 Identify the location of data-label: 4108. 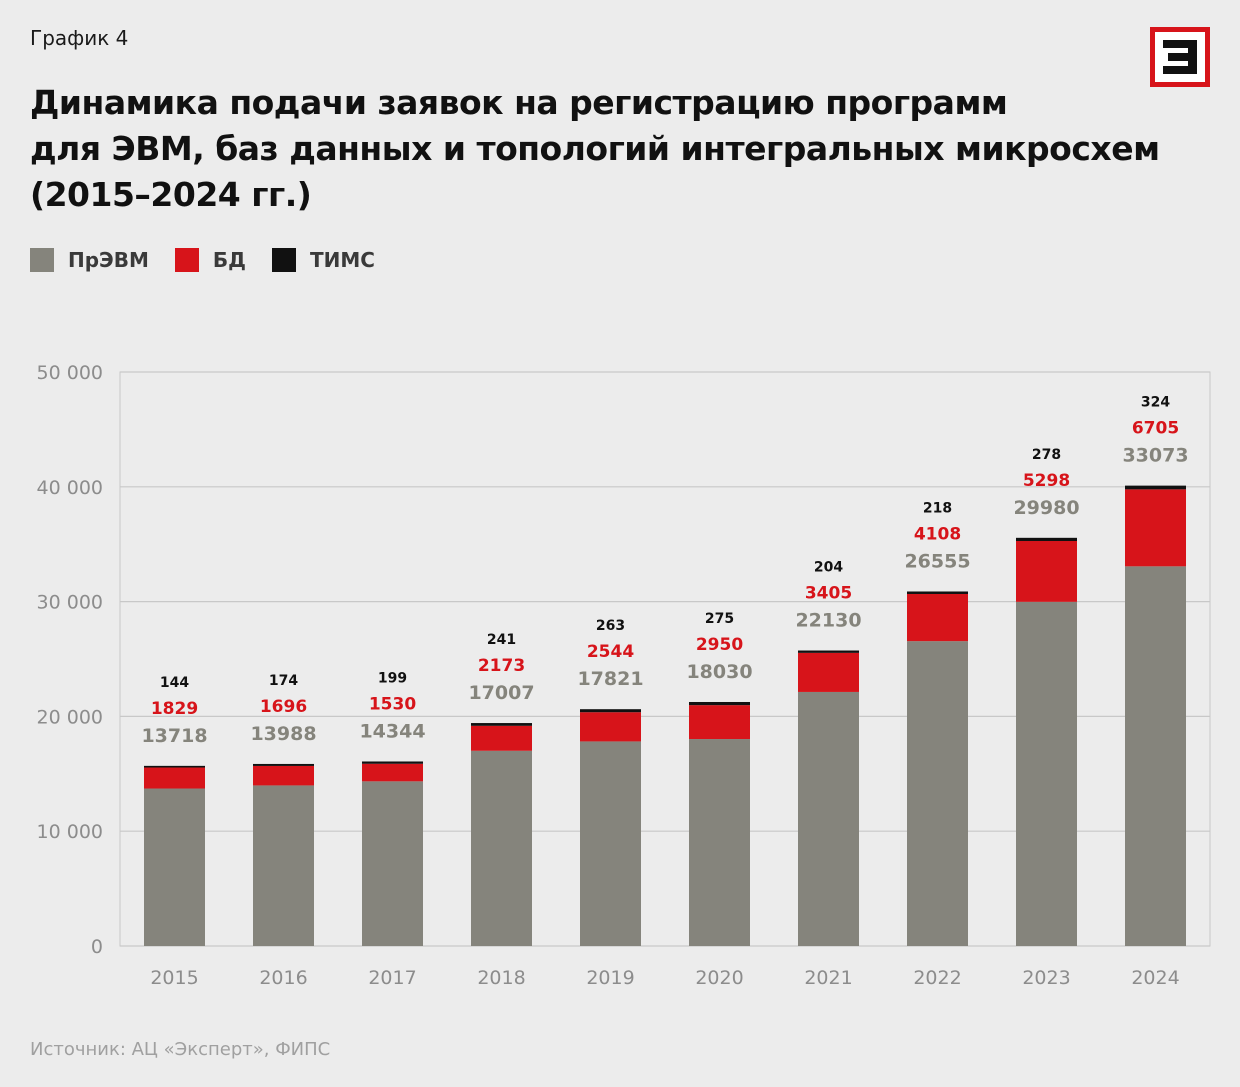
(937, 534).